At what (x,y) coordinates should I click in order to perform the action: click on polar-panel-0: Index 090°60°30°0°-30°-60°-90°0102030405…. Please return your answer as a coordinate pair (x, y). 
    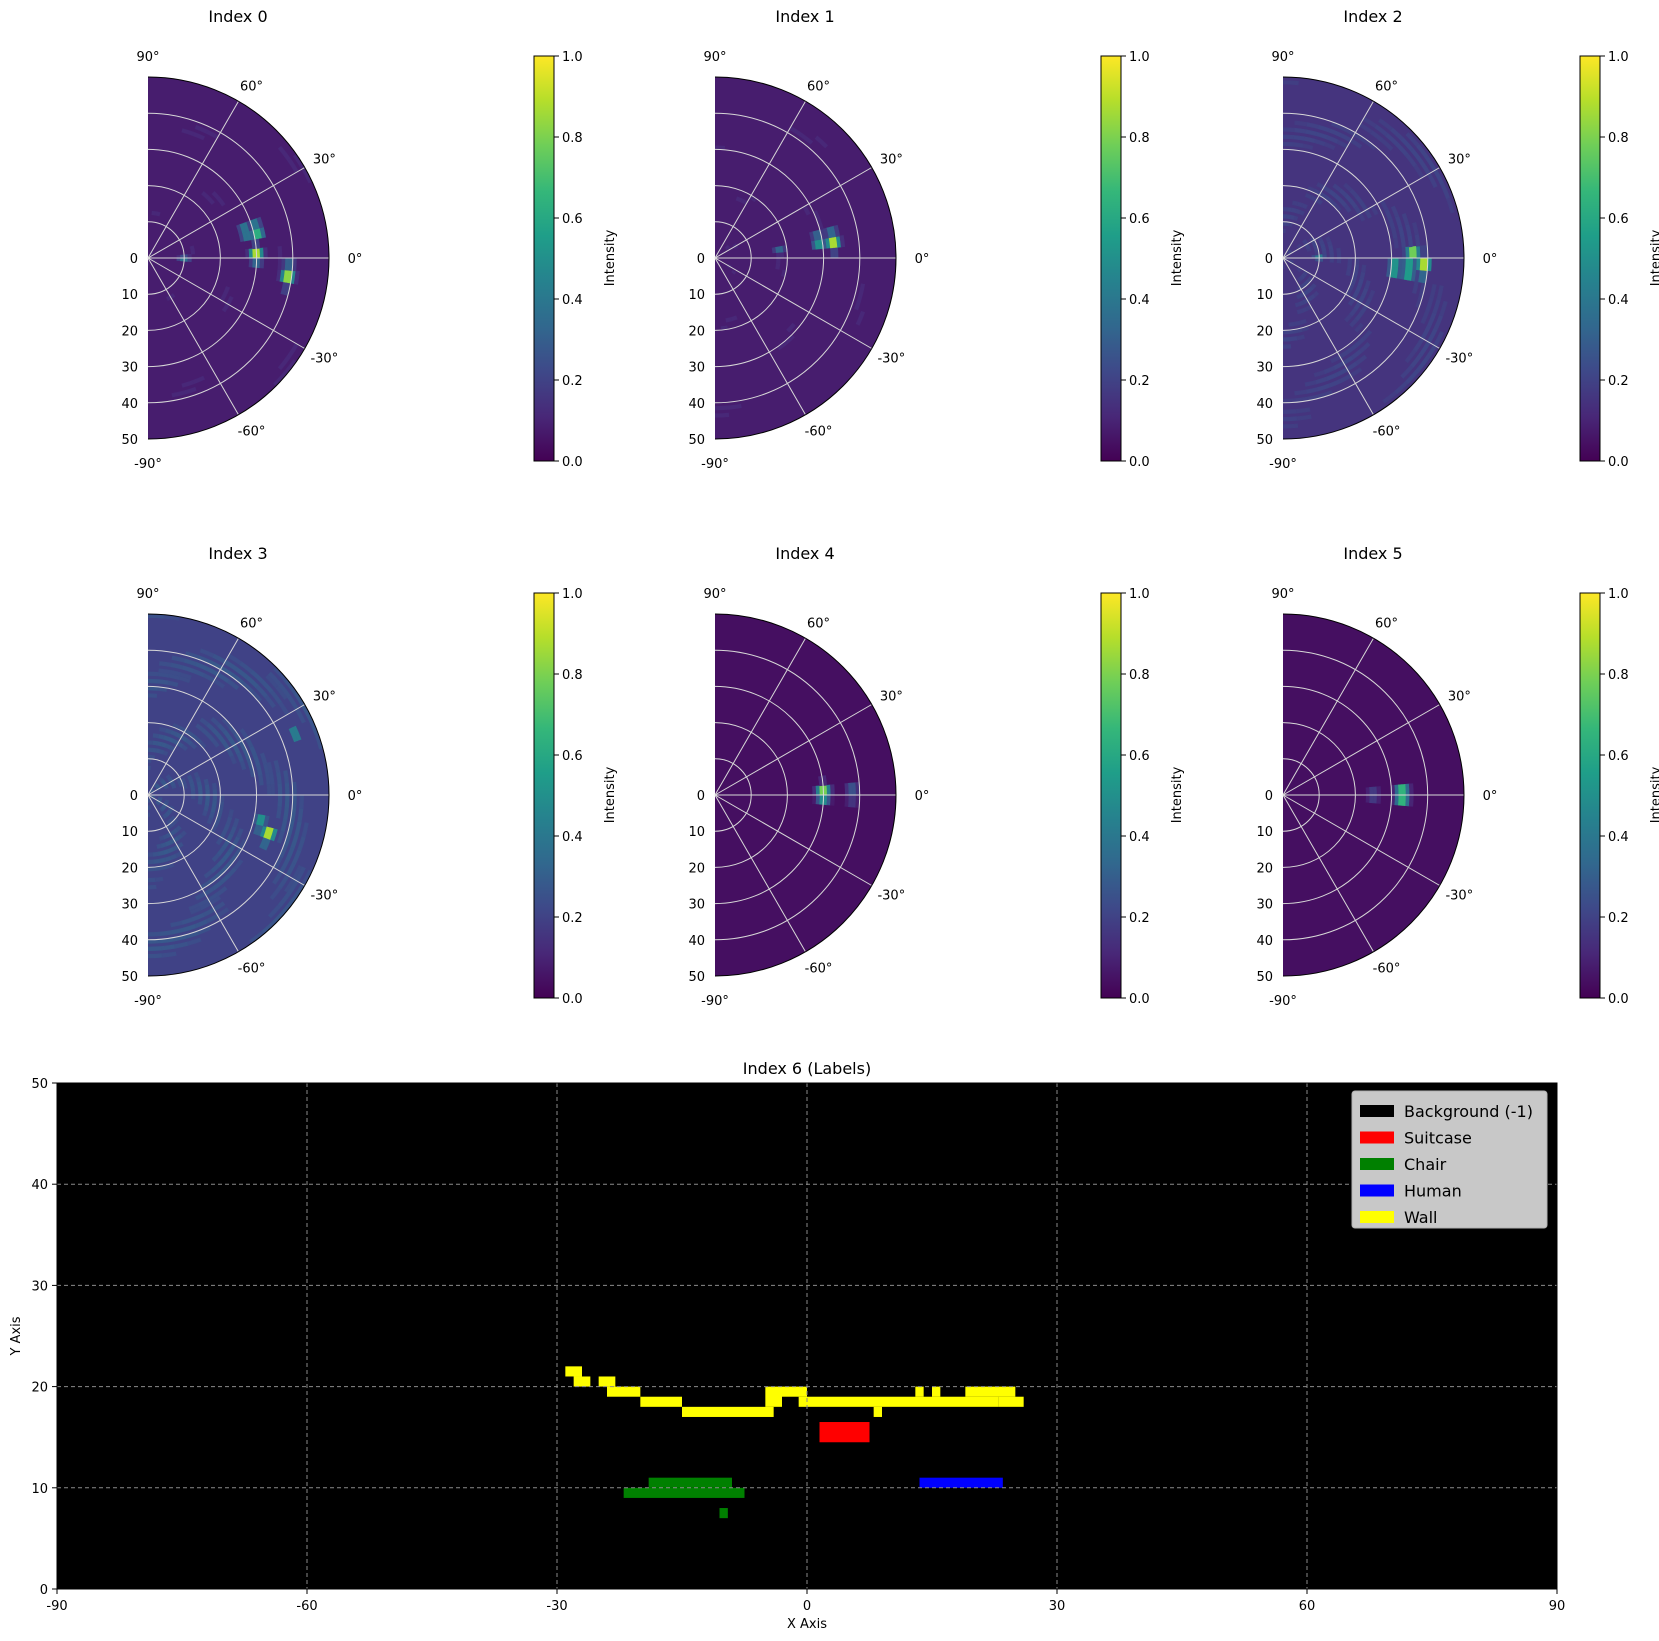
    Looking at the image, I should click on (369, 239).